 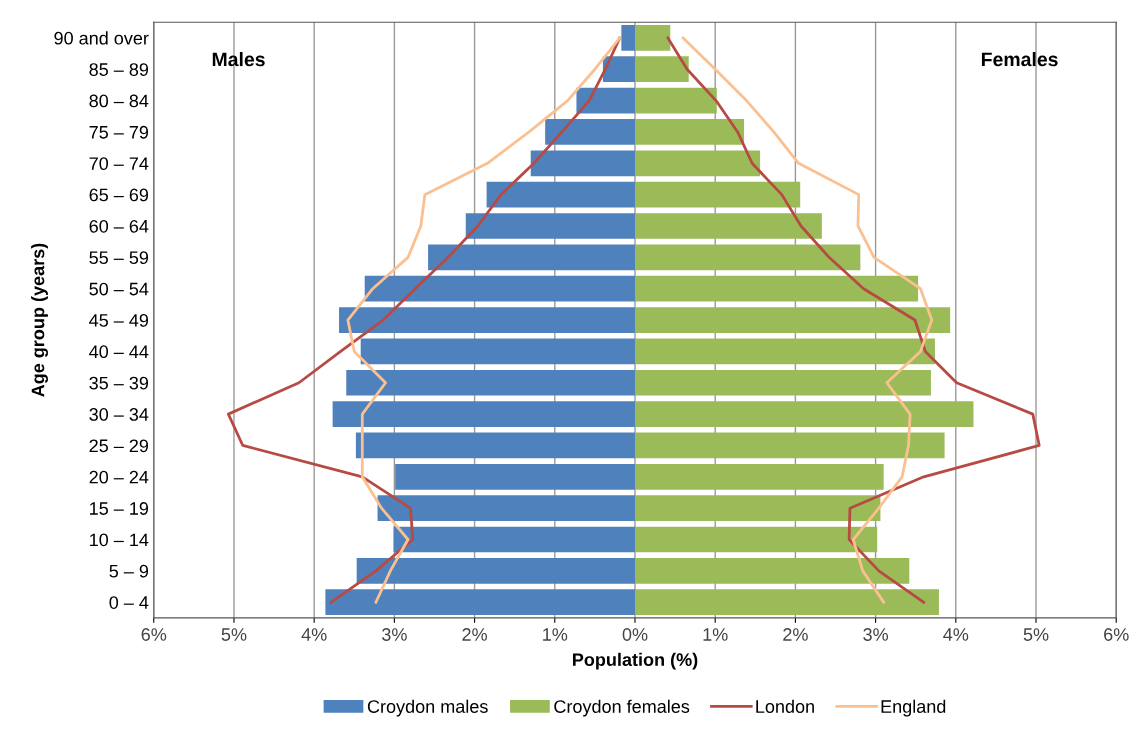 What do you see at coordinates (129, 602) in the screenshot?
I see `y-tick-label: 0 – 4` at bounding box center [129, 602].